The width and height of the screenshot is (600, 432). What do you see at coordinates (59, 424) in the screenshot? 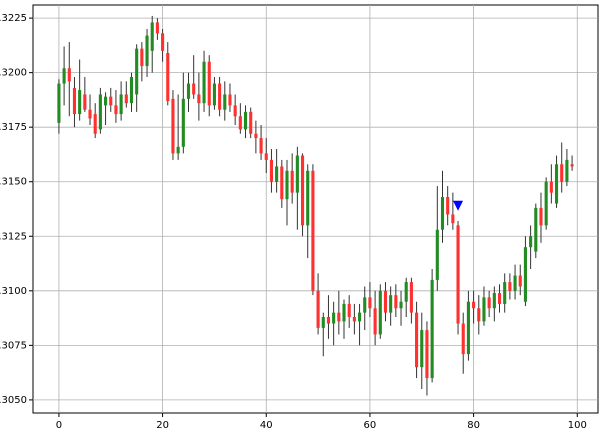
I see `x-tick-label: 0` at bounding box center [59, 424].